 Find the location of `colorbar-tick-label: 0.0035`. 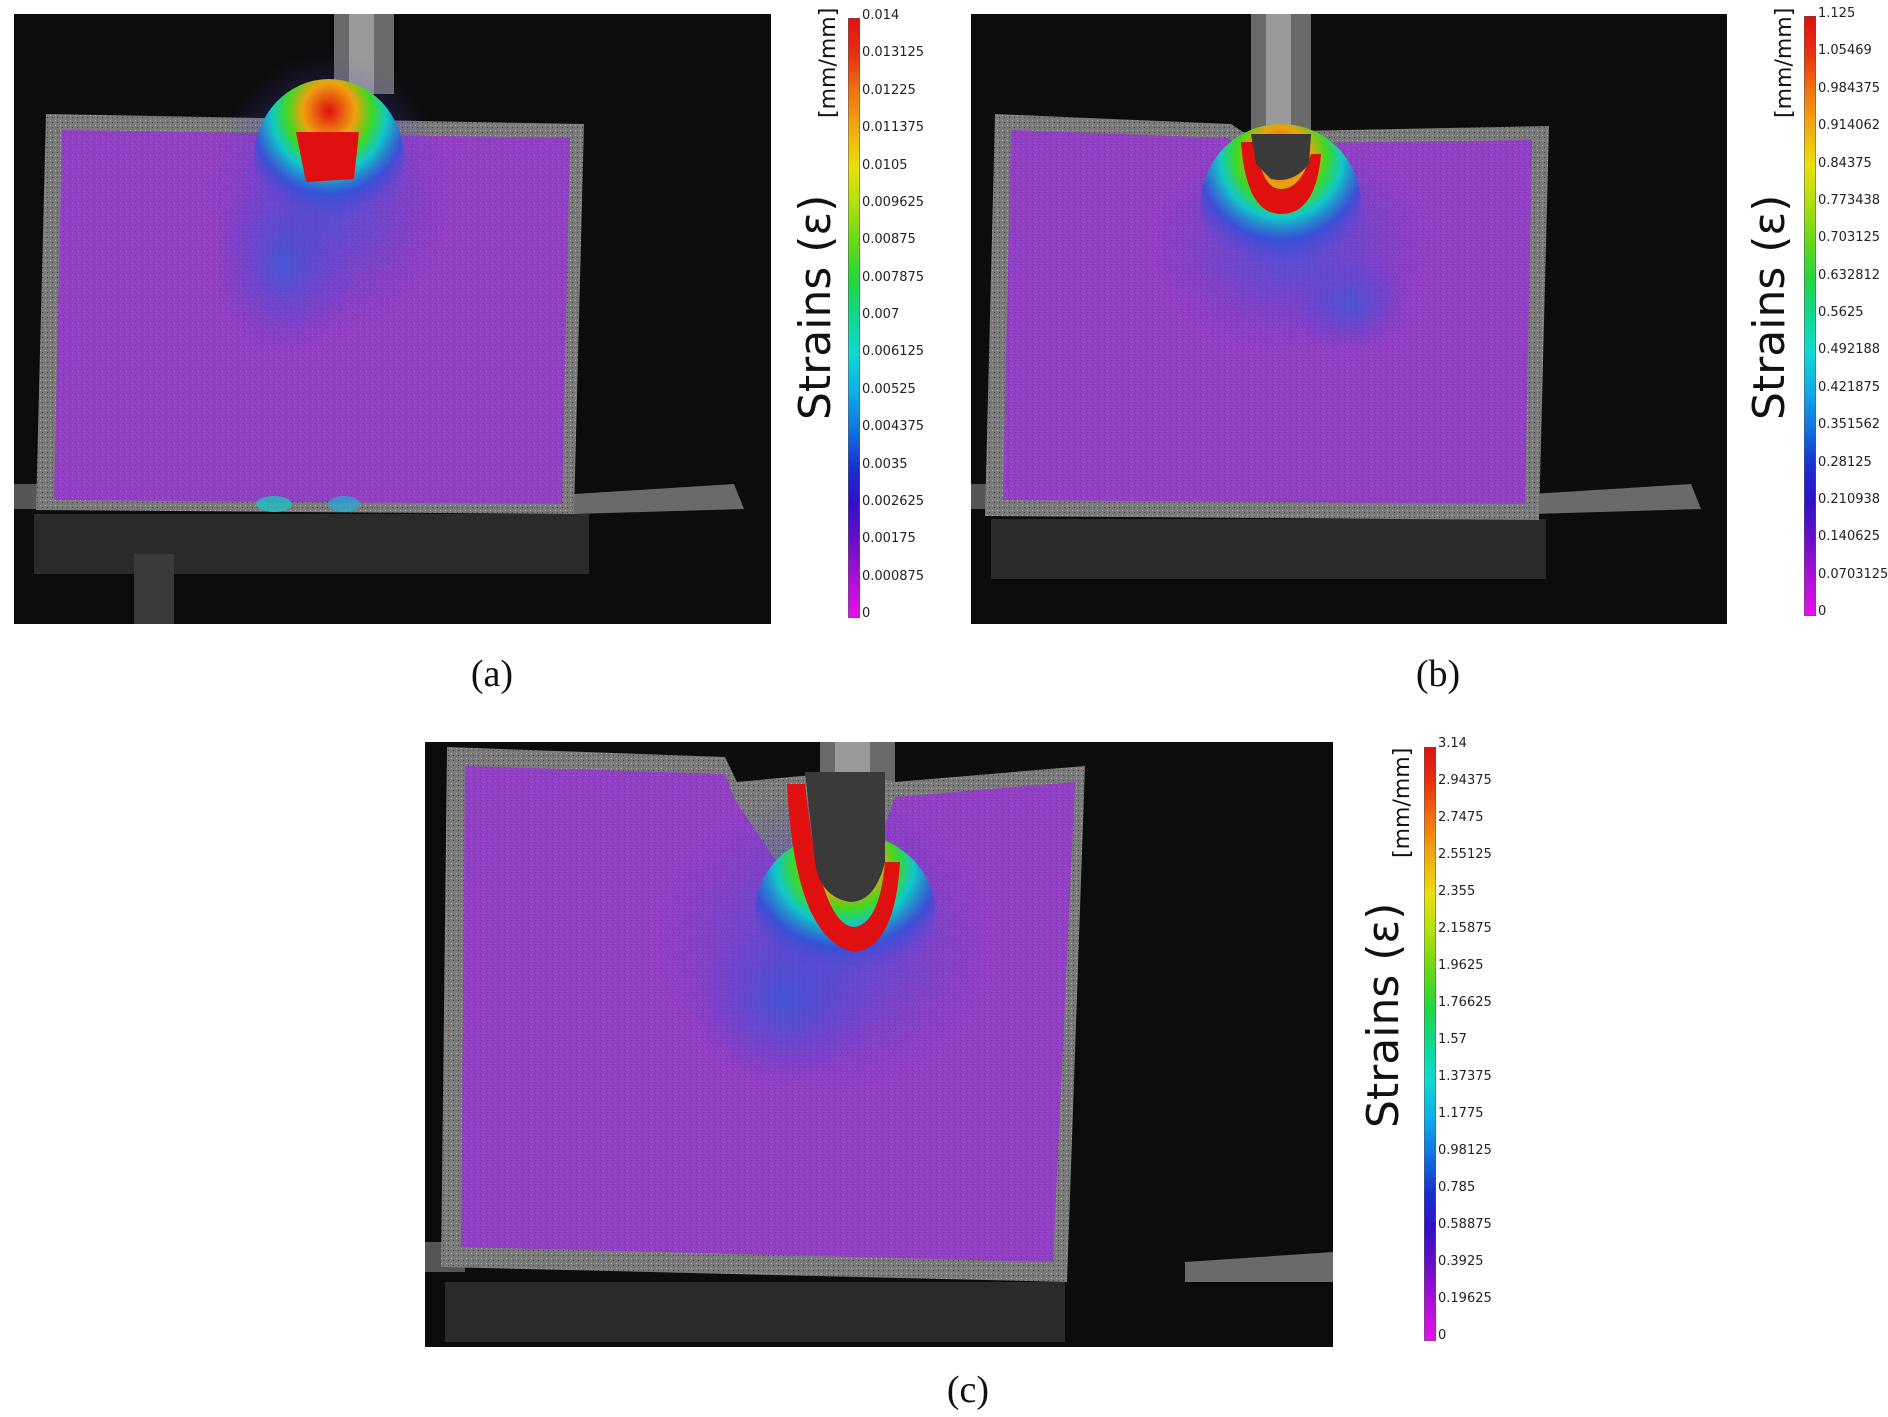

colorbar-tick-label: 0.0035 is located at coordinates (885, 464).